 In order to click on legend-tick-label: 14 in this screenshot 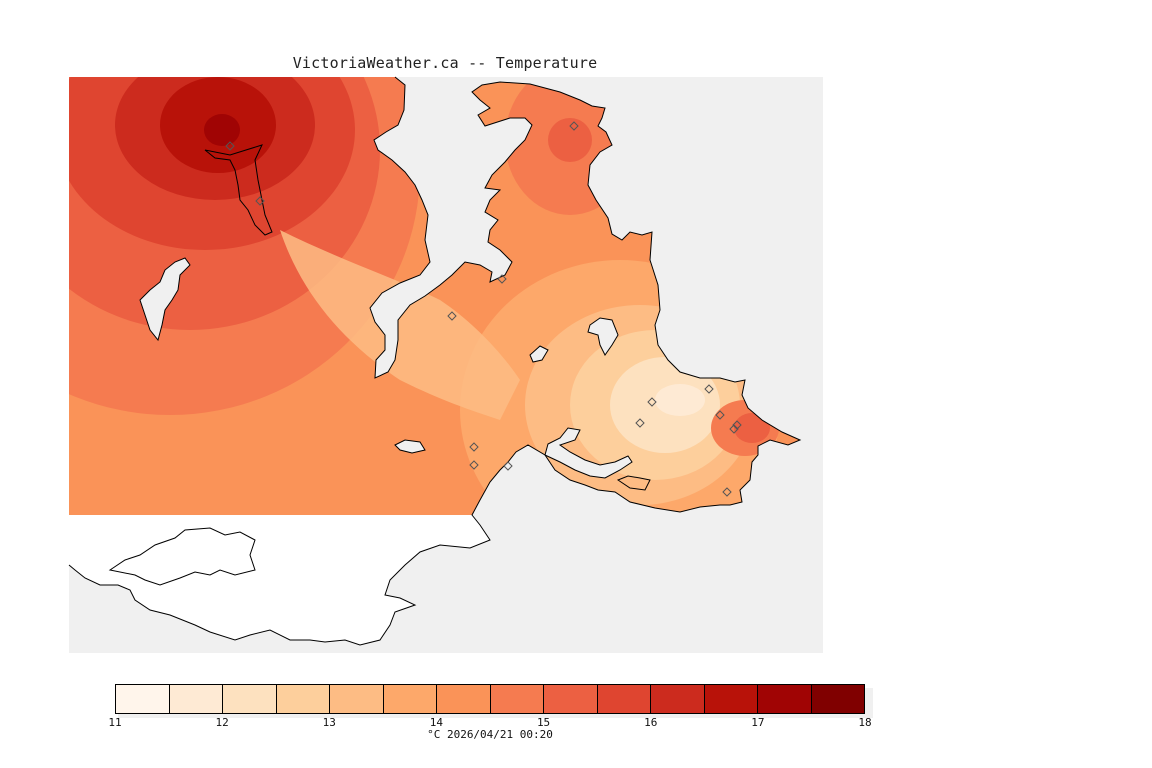, I will do `click(436, 722)`.